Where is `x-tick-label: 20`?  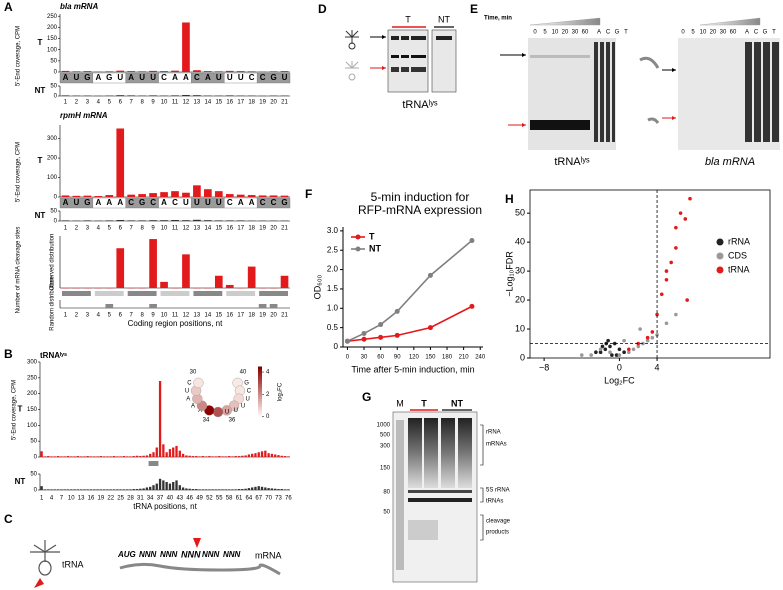 x-tick-label: 20 is located at coordinates (273, 229).